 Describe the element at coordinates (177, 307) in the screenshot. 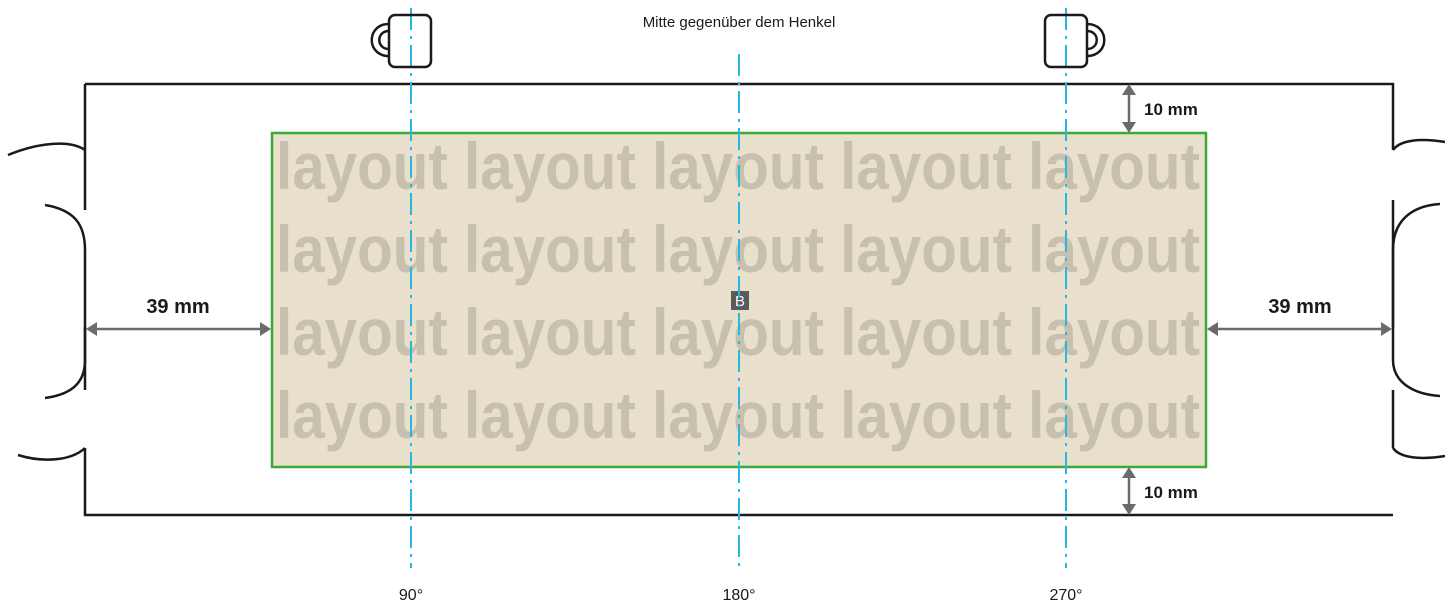

I see `left-margin-label: 39 mm` at that location.